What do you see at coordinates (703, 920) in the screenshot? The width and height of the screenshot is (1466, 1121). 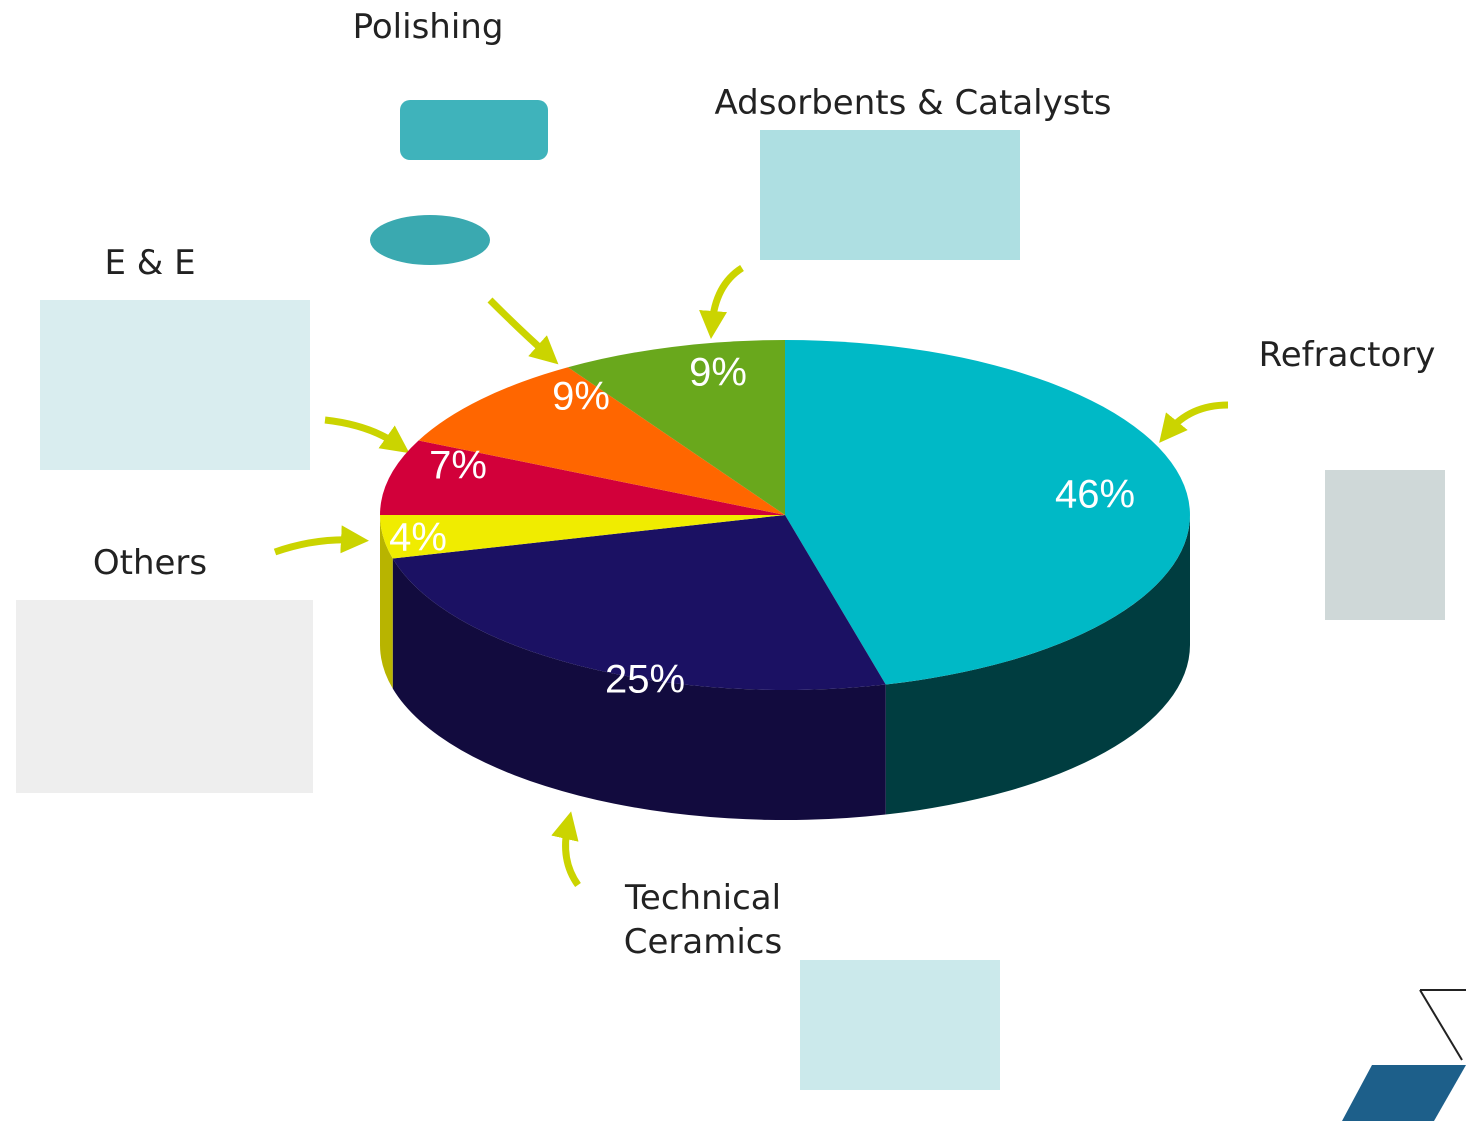 I see `category-label: Technical Ceramics` at bounding box center [703, 920].